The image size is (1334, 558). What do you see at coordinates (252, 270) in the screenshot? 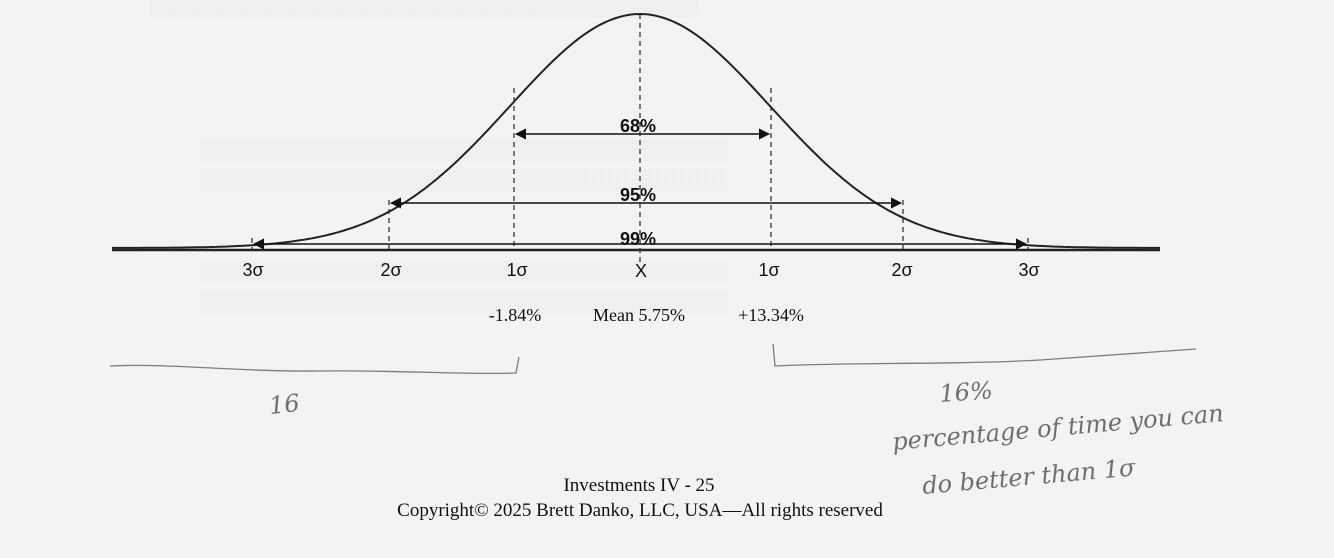
I see `sigma-label-left-3: 3σ` at bounding box center [252, 270].